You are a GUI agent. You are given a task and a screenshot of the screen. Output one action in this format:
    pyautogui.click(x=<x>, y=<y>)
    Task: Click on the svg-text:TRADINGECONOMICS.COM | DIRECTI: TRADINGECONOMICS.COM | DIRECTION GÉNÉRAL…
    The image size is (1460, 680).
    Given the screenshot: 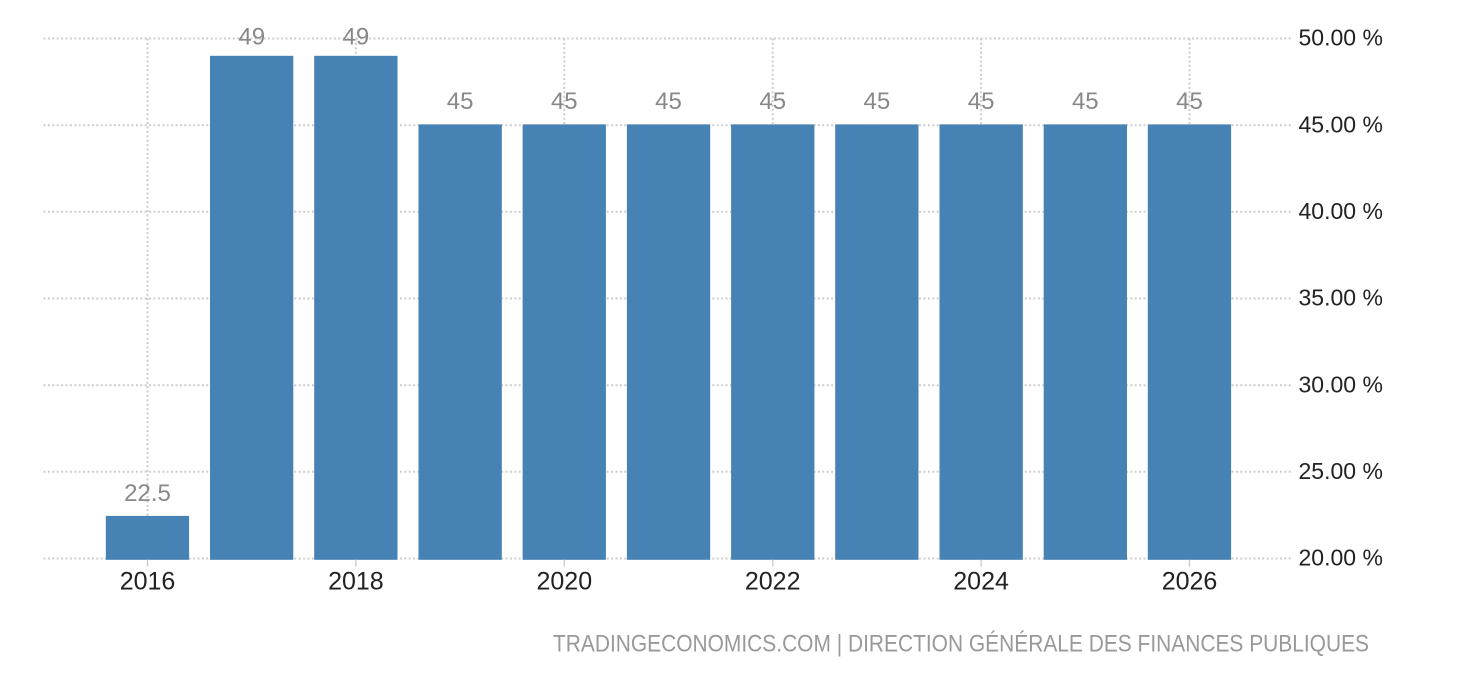 What is the action you would take?
    pyautogui.click(x=961, y=644)
    